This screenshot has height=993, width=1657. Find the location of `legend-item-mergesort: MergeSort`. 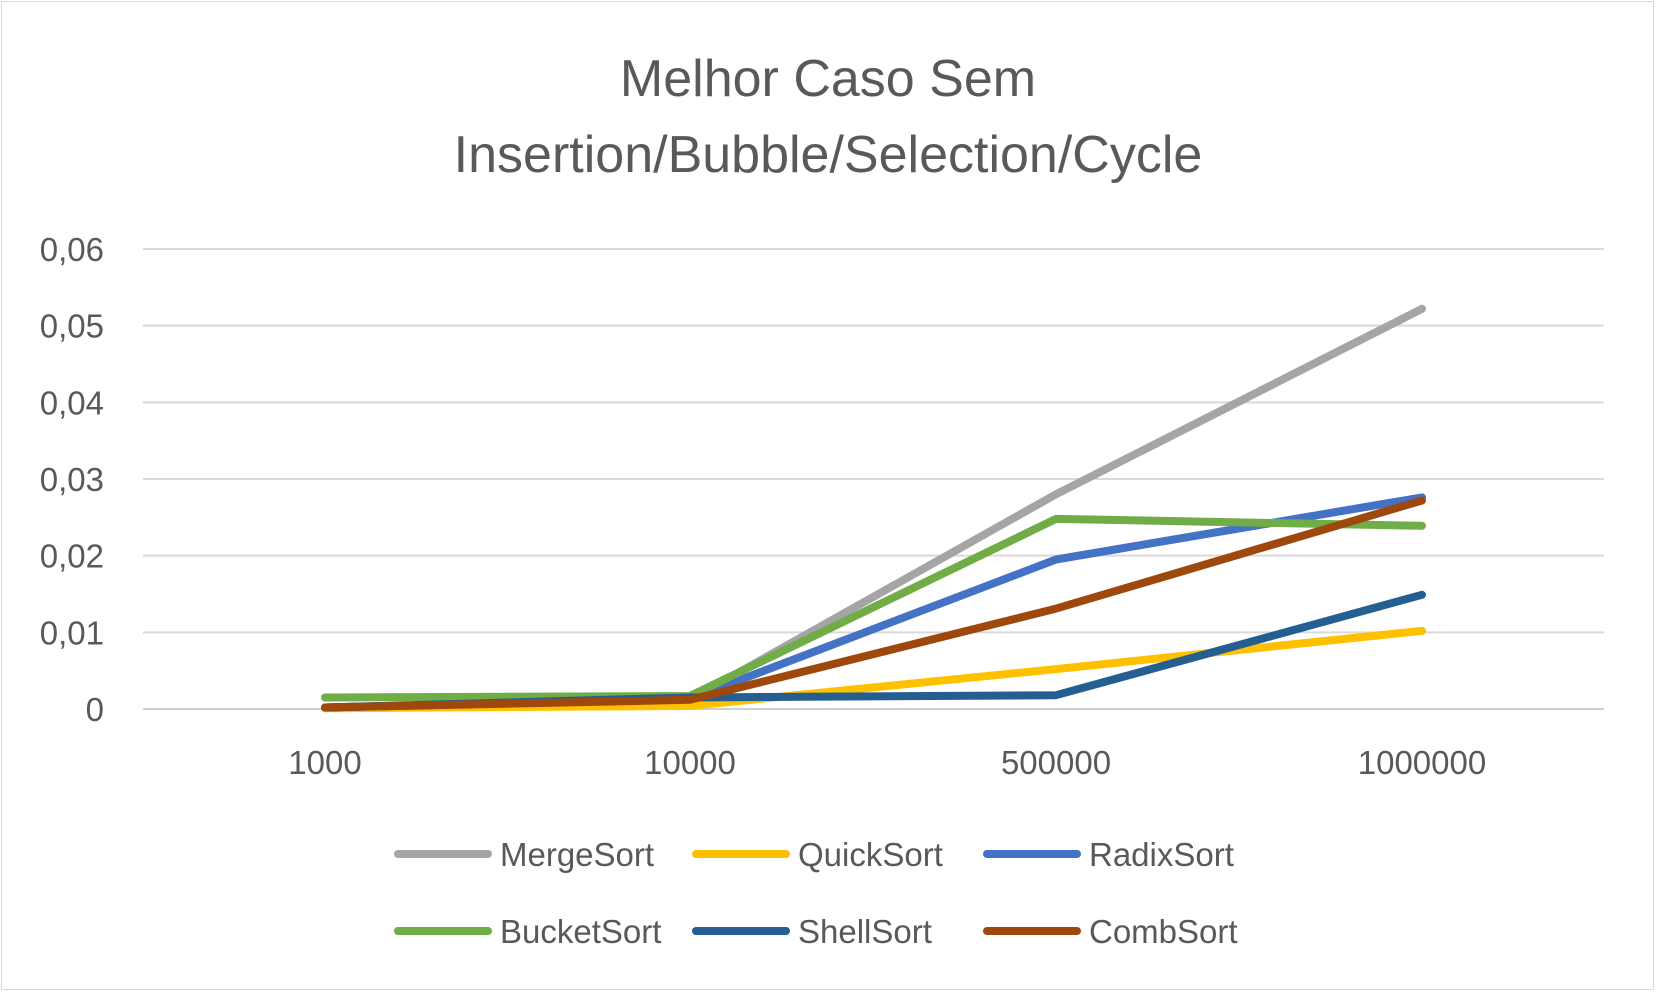

legend-item-mergesort: MergeSort is located at coordinates (524, 854).